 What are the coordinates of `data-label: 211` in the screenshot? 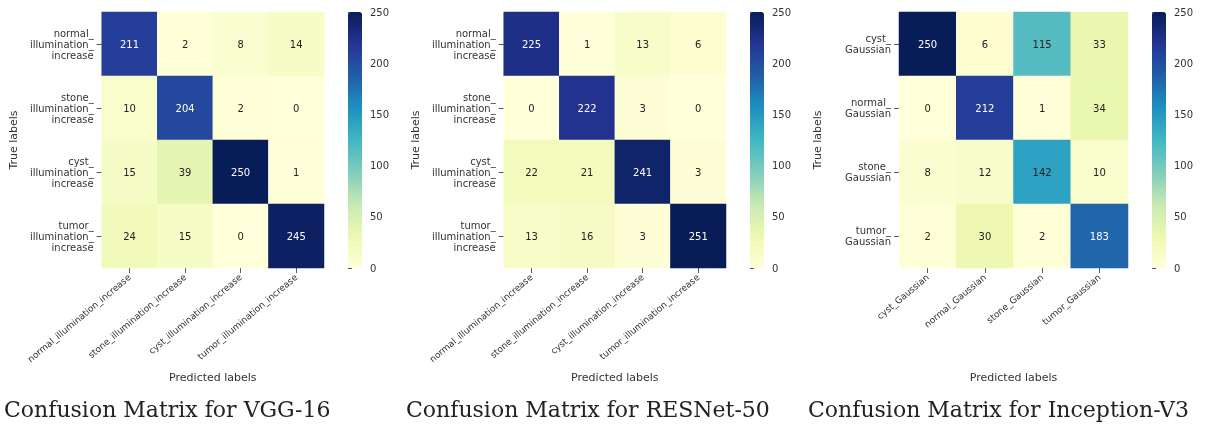 It's located at (129, 44).